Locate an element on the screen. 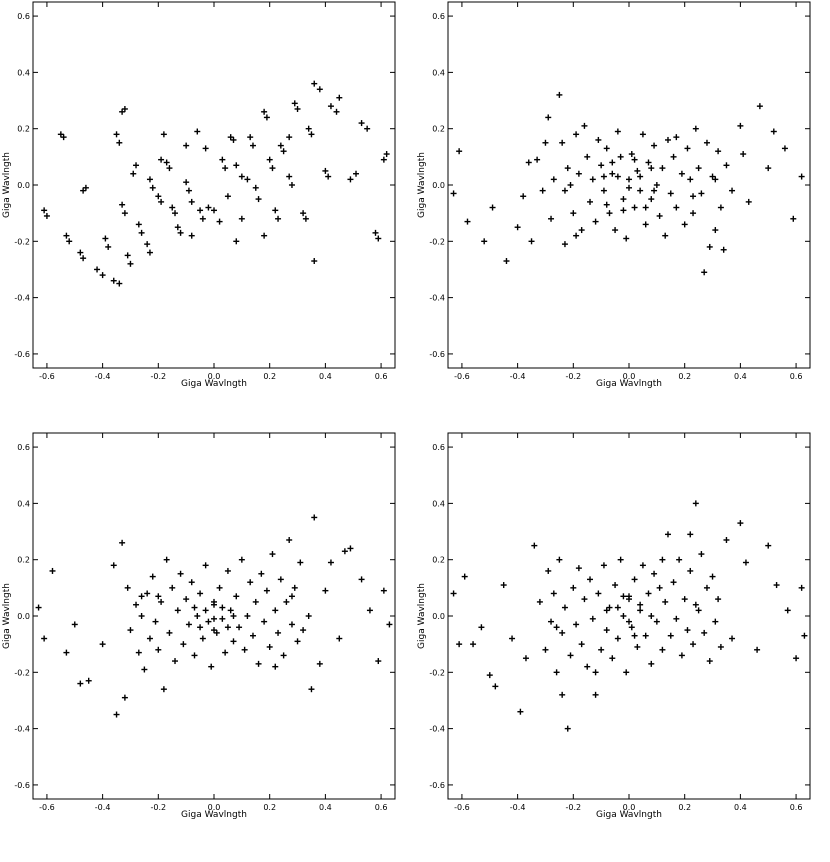 The image size is (830, 862). y-tick-label: -0.6 is located at coordinates (22, 785).